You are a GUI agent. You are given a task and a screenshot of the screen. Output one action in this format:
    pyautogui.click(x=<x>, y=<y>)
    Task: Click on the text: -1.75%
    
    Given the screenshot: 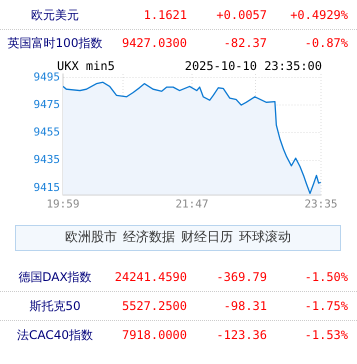 What is the action you would take?
    pyautogui.click(x=326, y=306)
    